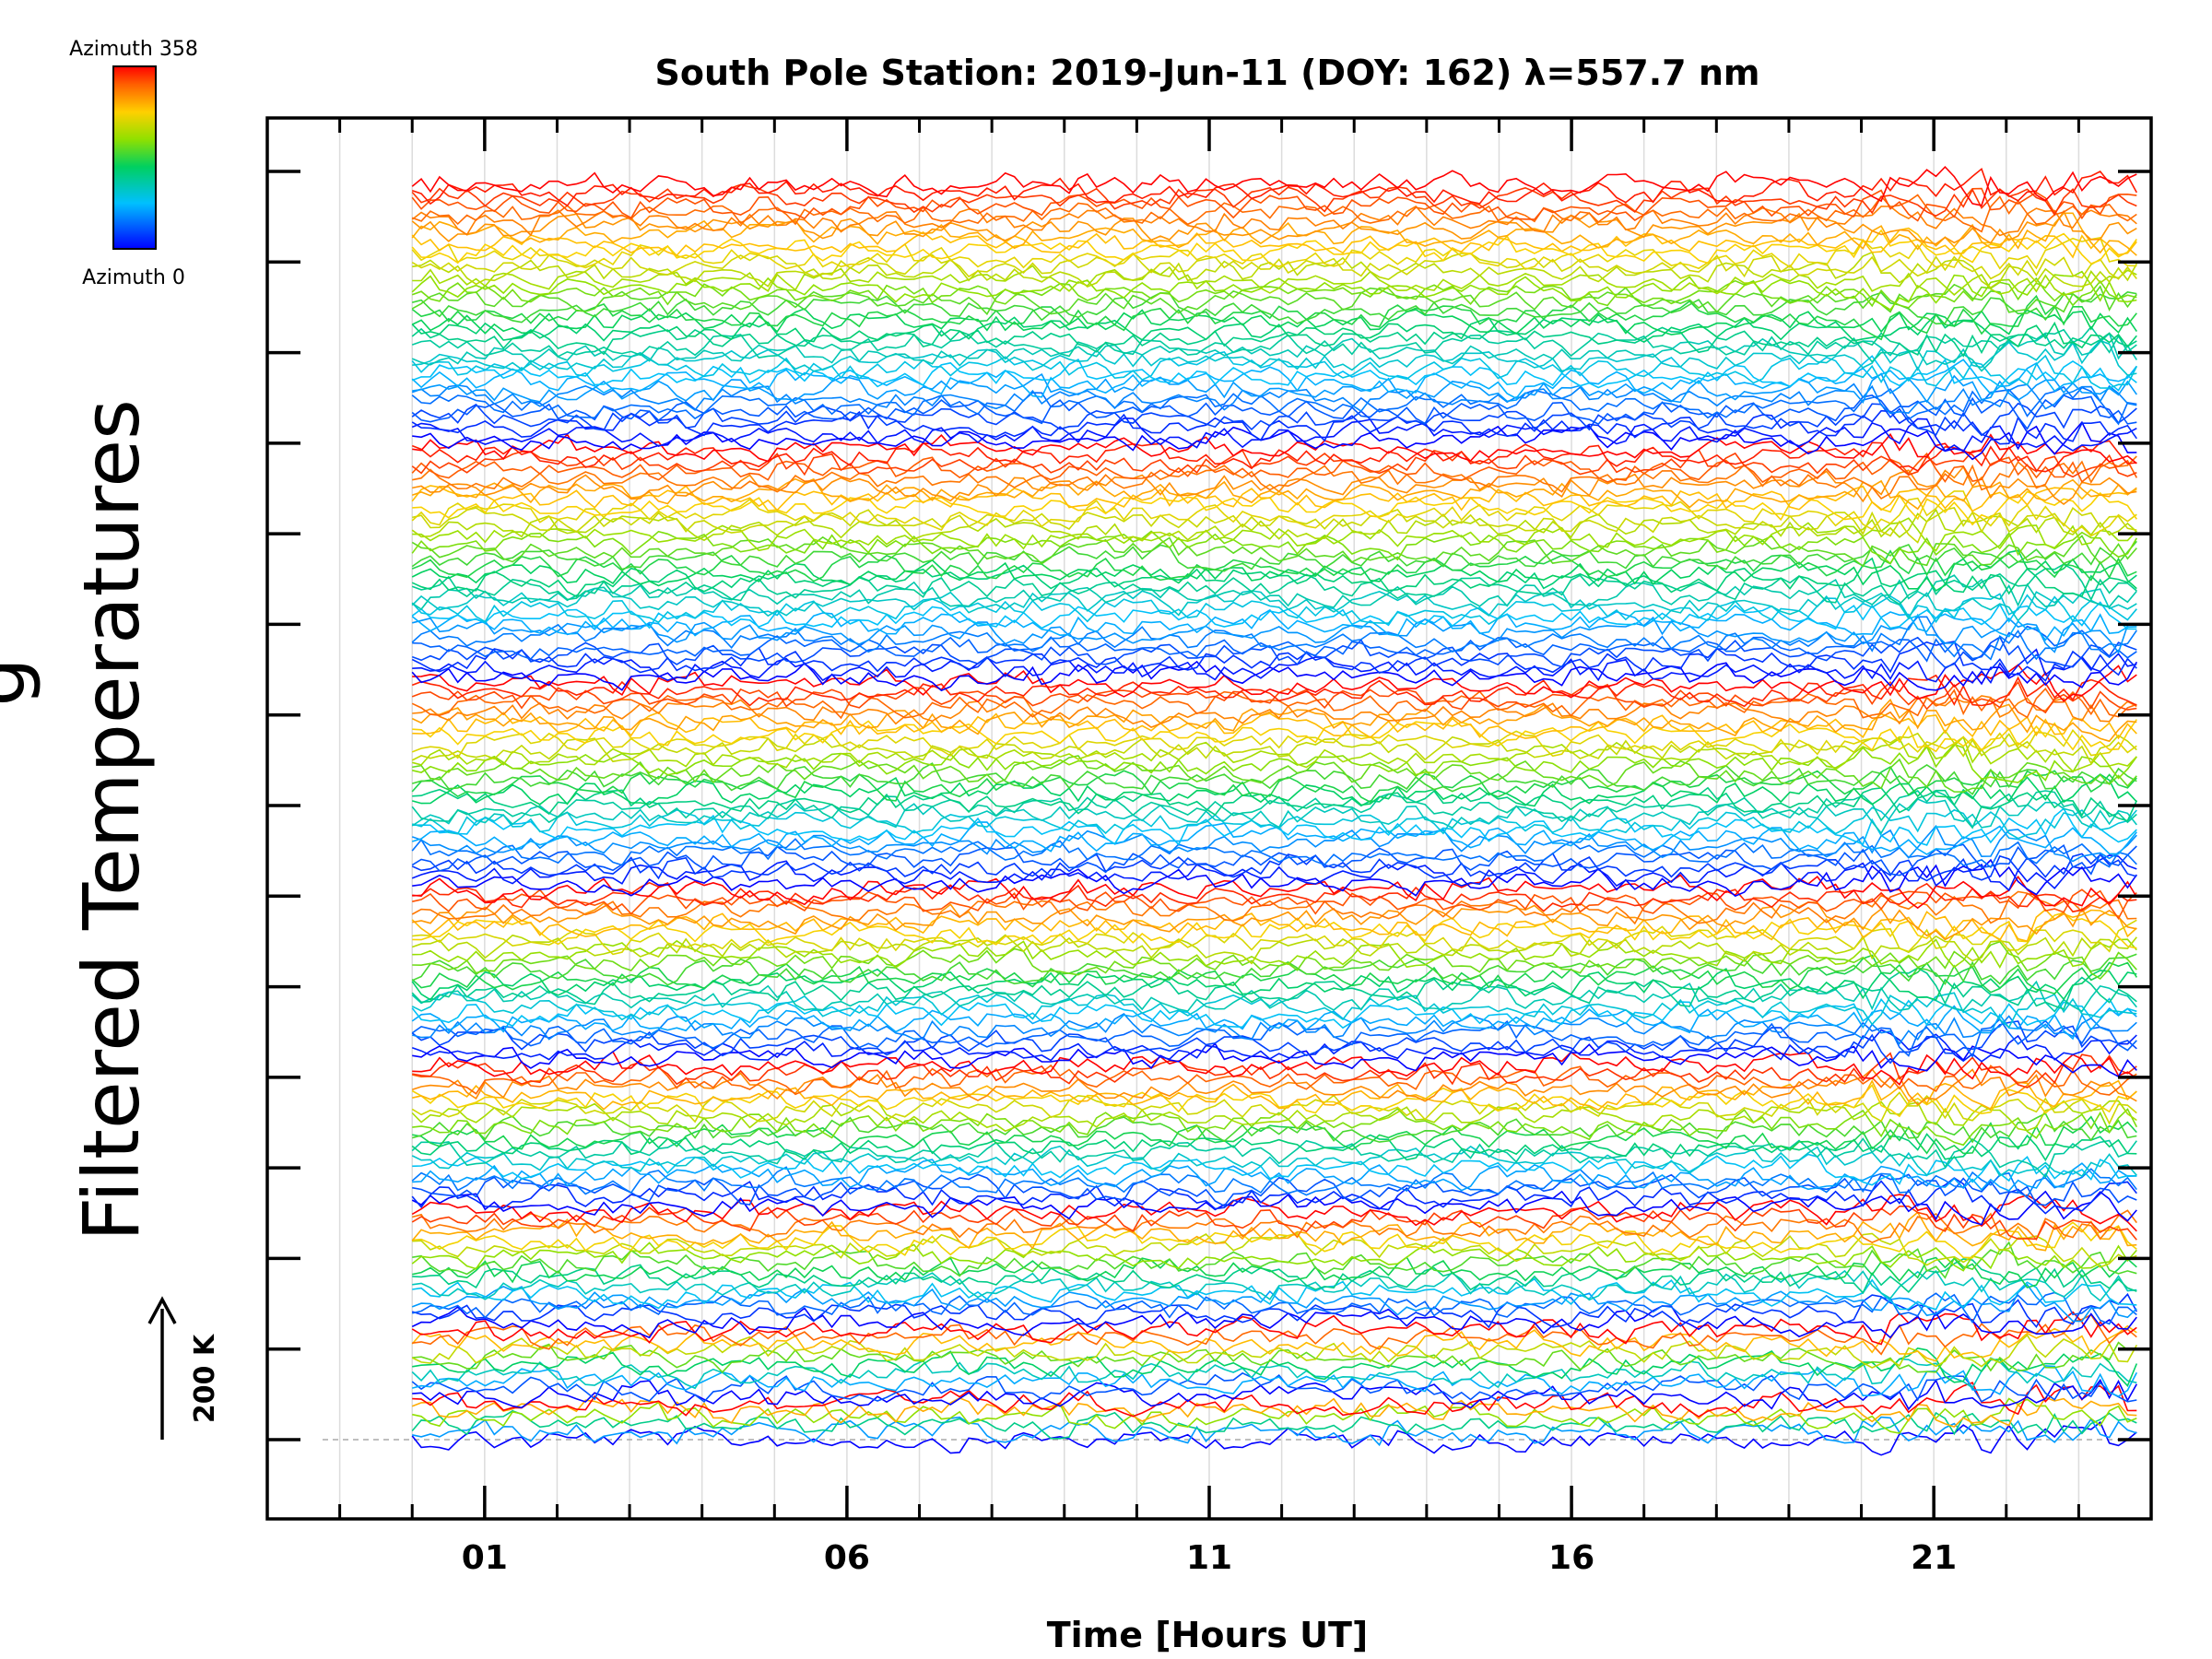 The width and height of the screenshot is (2212, 1659). Describe the element at coordinates (134, 157) in the screenshot. I see `colorbar` at that location.